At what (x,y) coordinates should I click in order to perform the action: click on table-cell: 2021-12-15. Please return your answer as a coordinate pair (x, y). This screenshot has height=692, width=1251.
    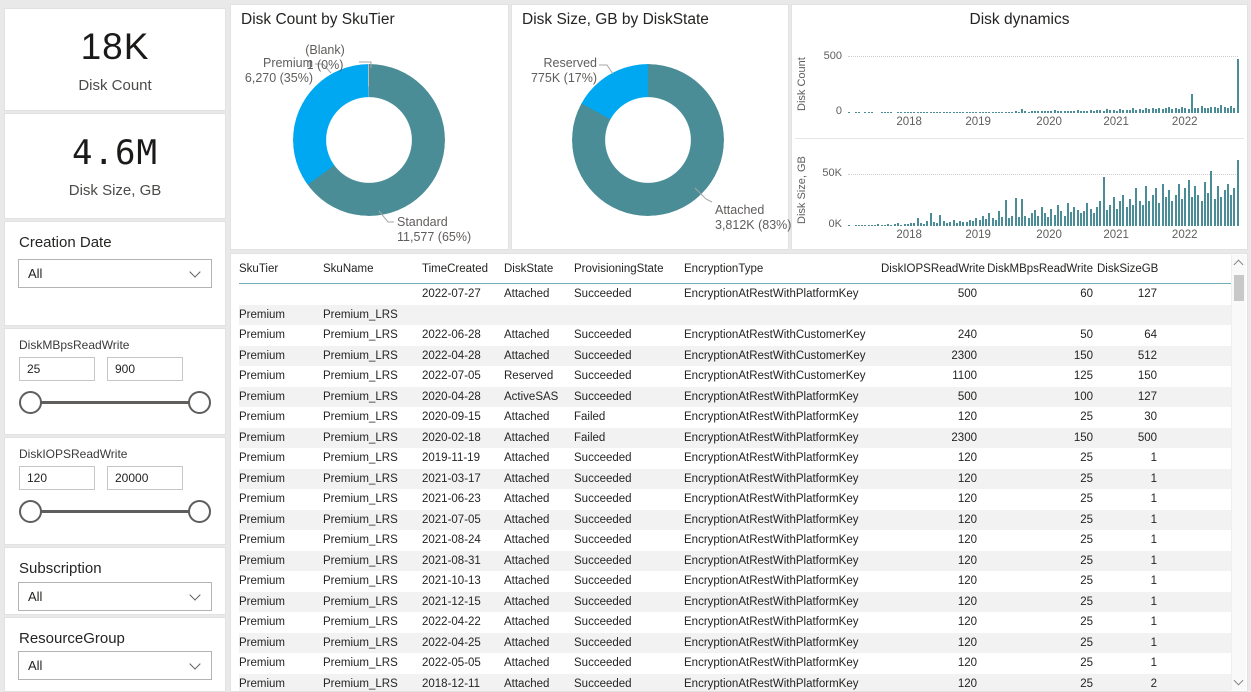
    Looking at the image, I should click on (451, 601).